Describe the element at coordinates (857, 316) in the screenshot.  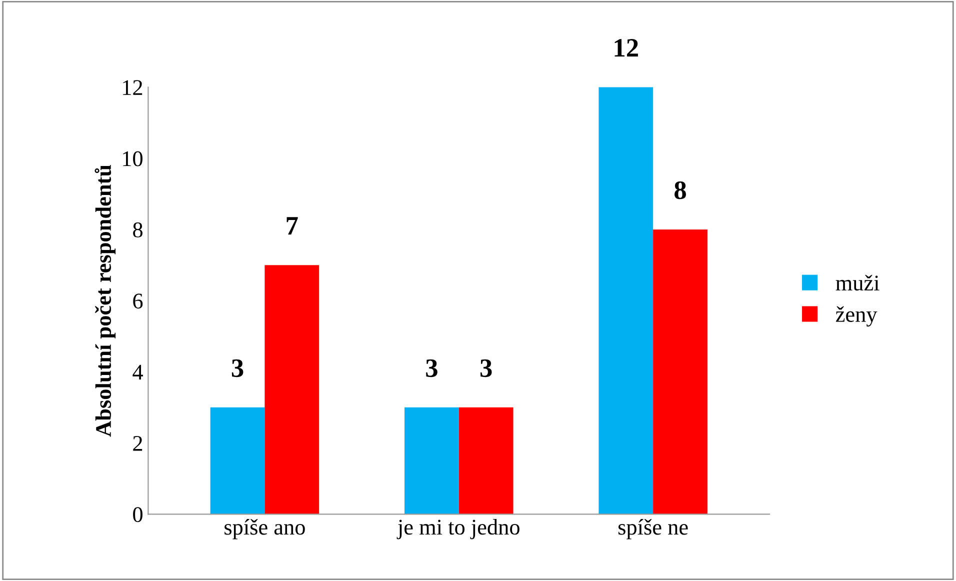
I see `legend-label: ženy` at that location.